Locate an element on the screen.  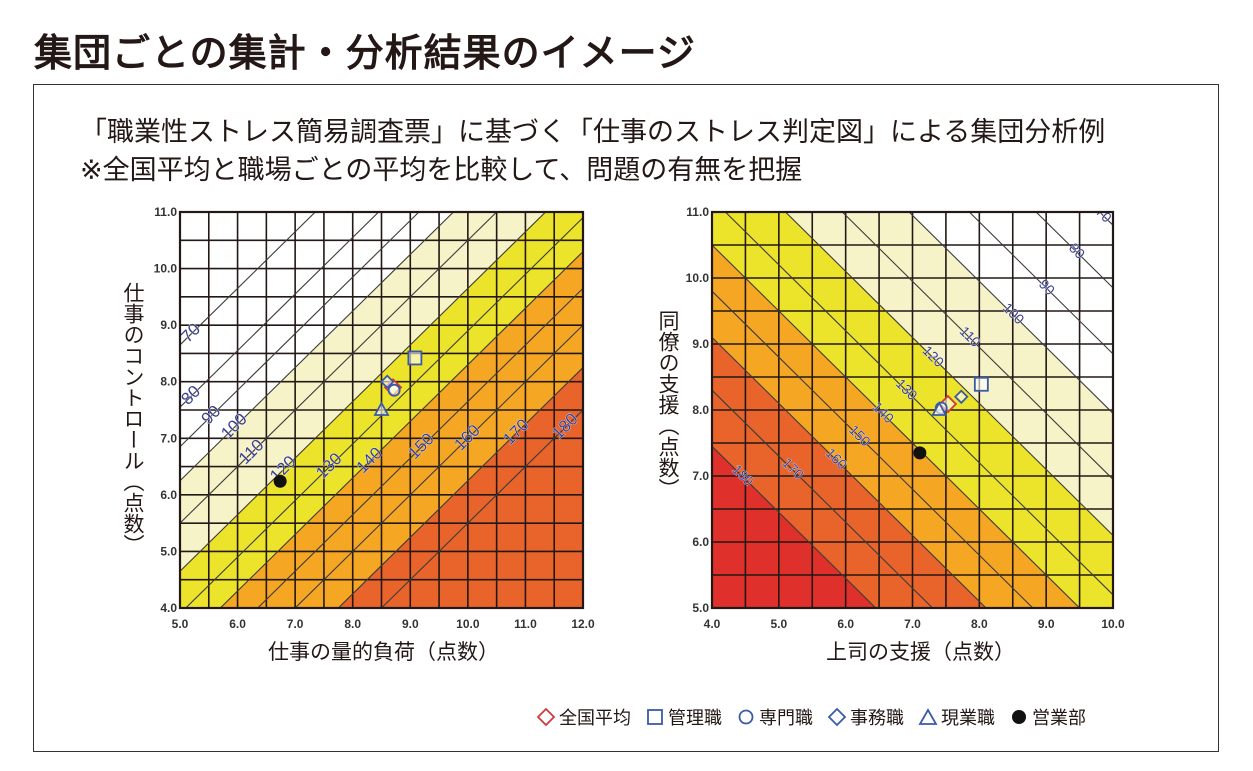
legend-label: 現業職 is located at coordinates (968, 718).